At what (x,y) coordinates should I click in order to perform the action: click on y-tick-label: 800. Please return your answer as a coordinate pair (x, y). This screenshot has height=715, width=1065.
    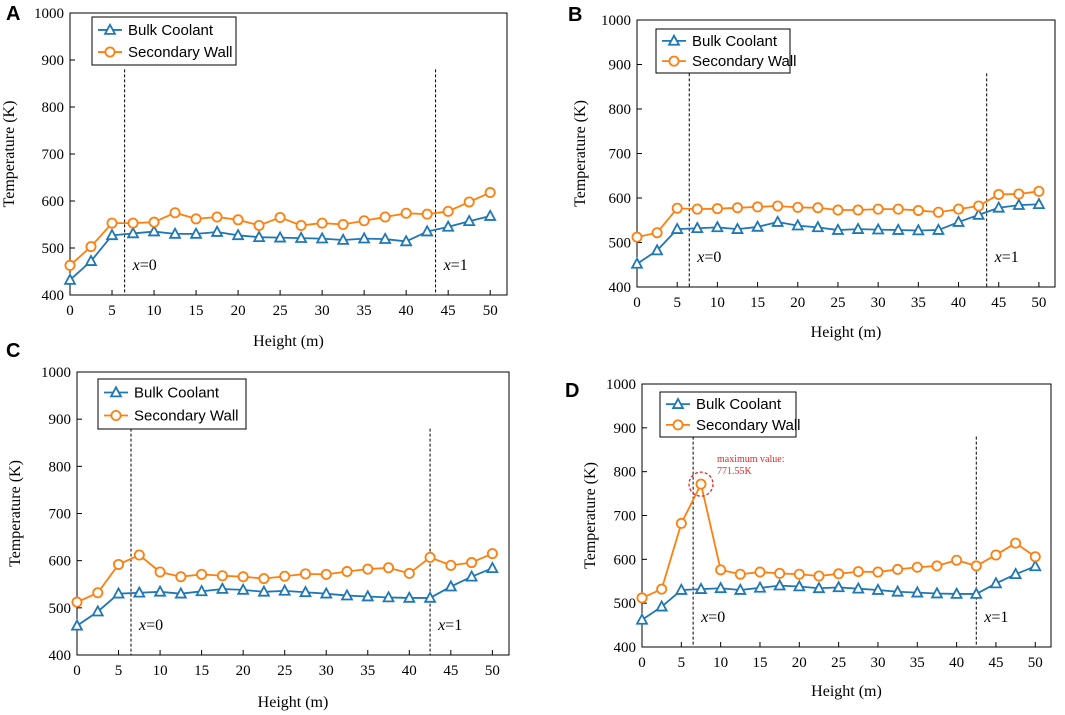
    Looking at the image, I should click on (620, 110).